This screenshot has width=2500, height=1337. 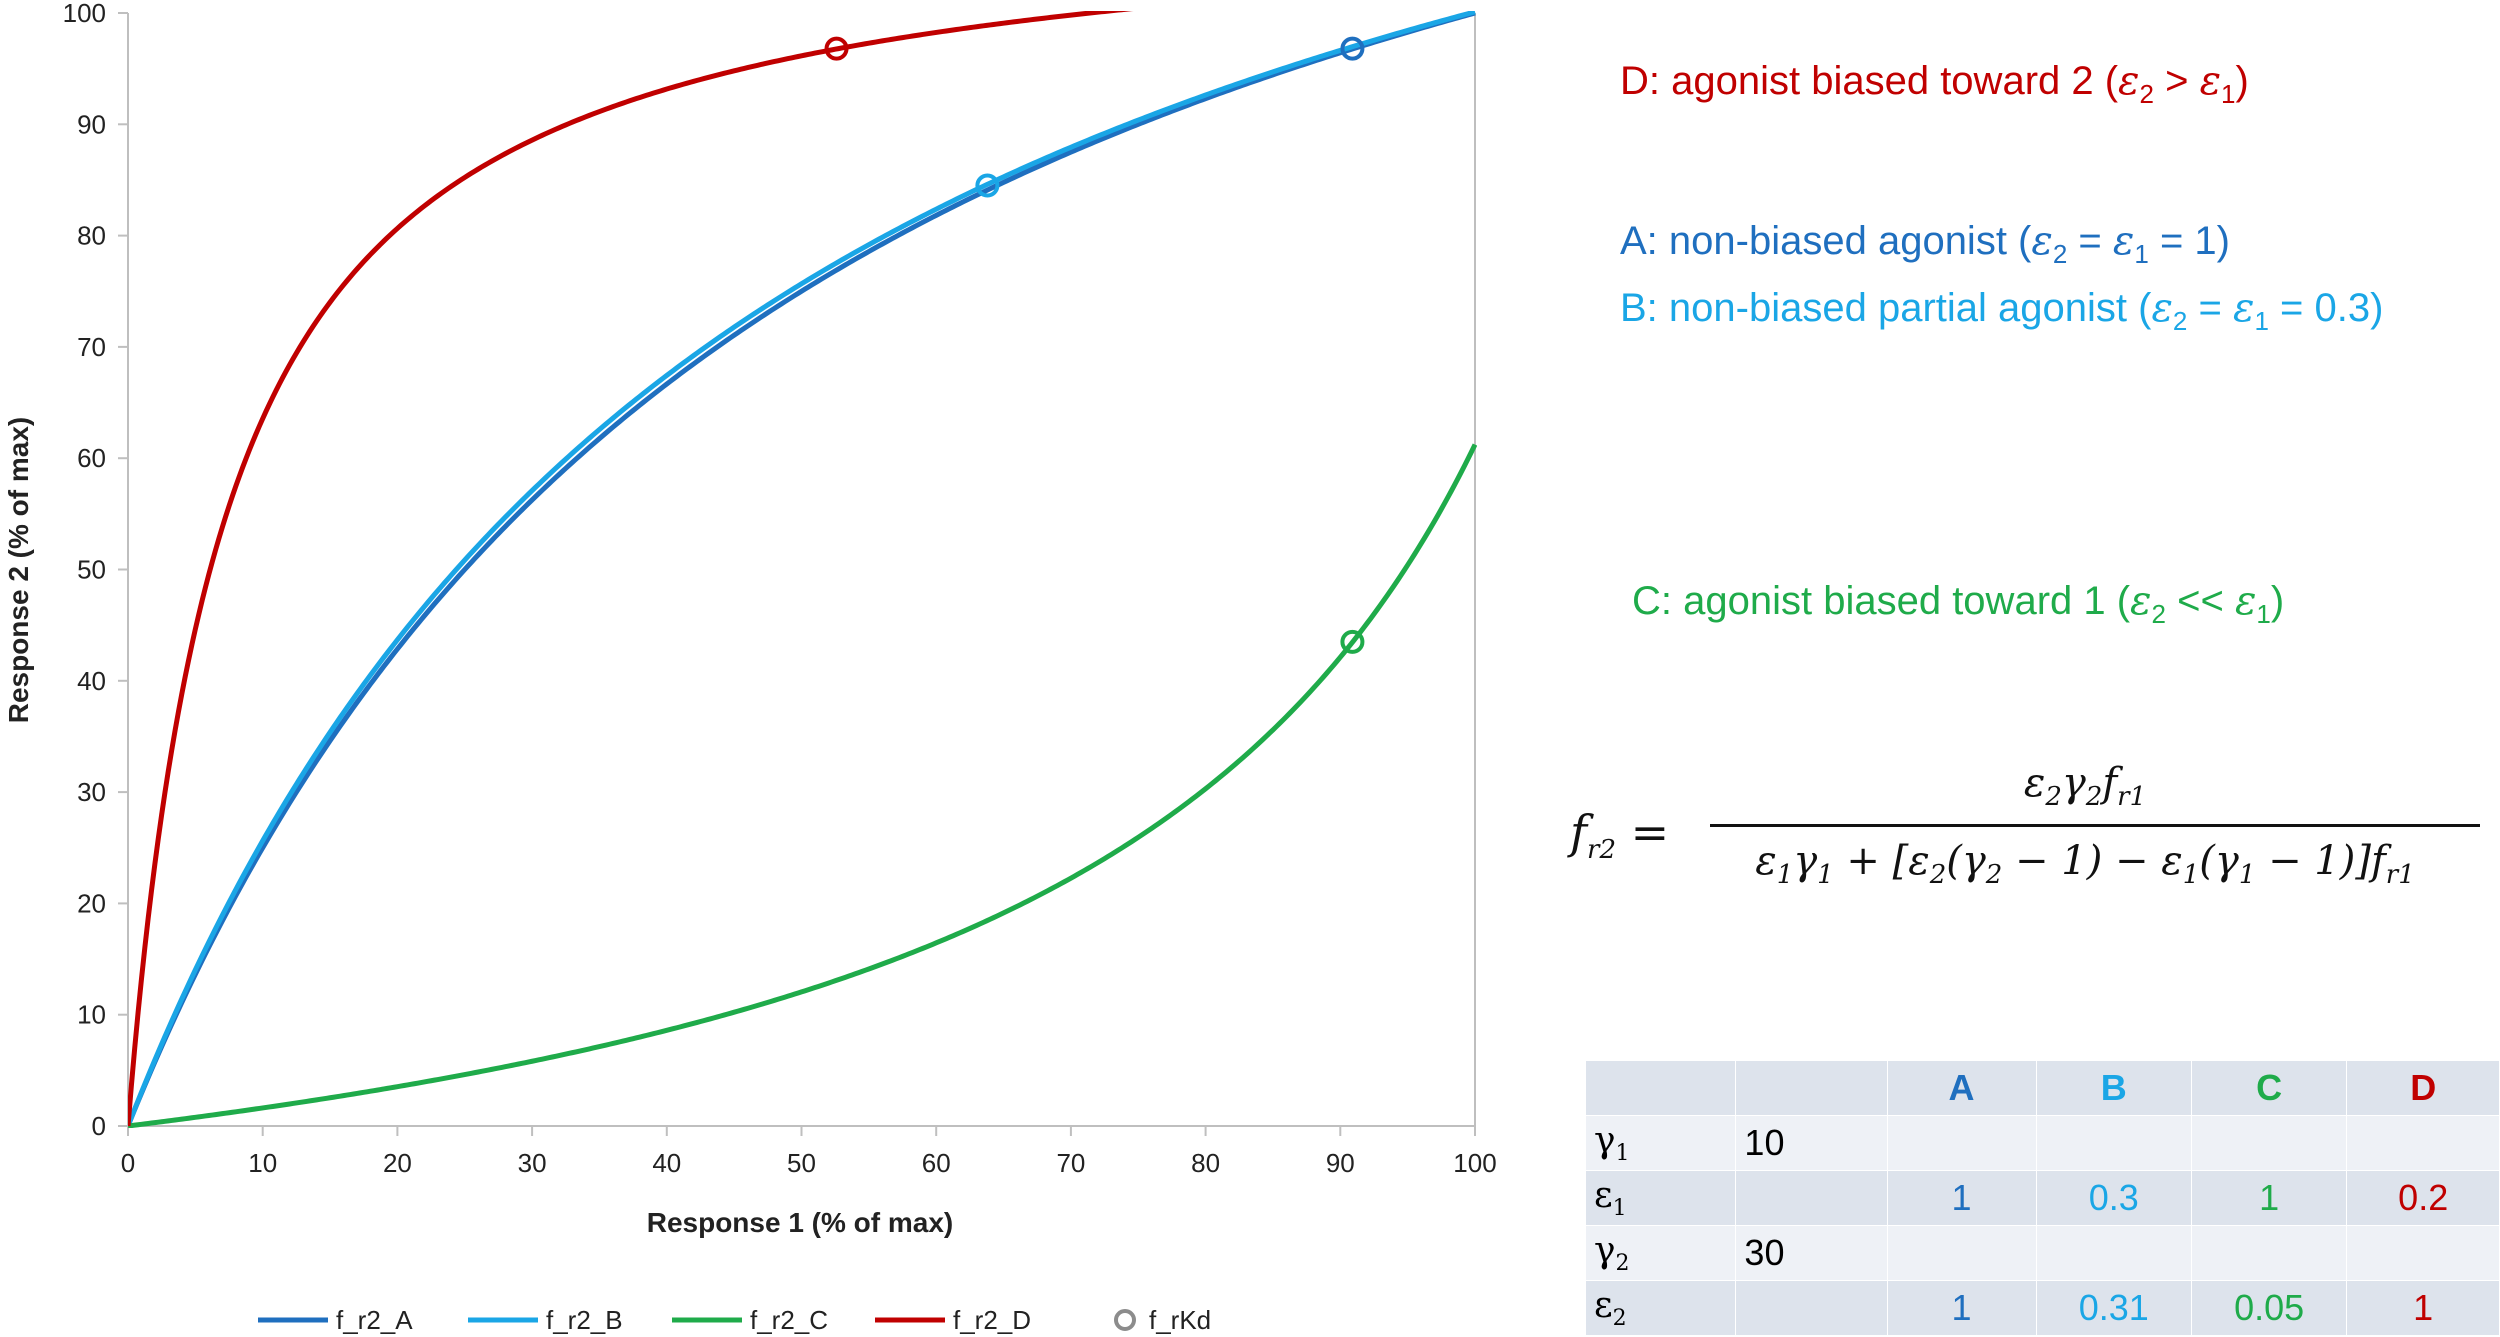 I want to click on y-tick-label: 10, so click(x=91, y=1015).